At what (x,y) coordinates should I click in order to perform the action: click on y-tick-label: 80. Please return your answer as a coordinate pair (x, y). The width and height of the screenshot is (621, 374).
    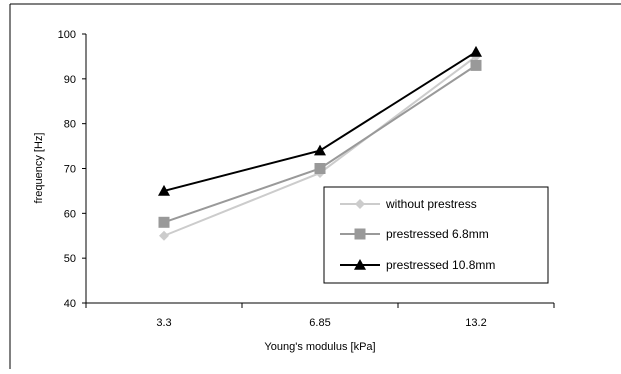
    Looking at the image, I should click on (70, 125).